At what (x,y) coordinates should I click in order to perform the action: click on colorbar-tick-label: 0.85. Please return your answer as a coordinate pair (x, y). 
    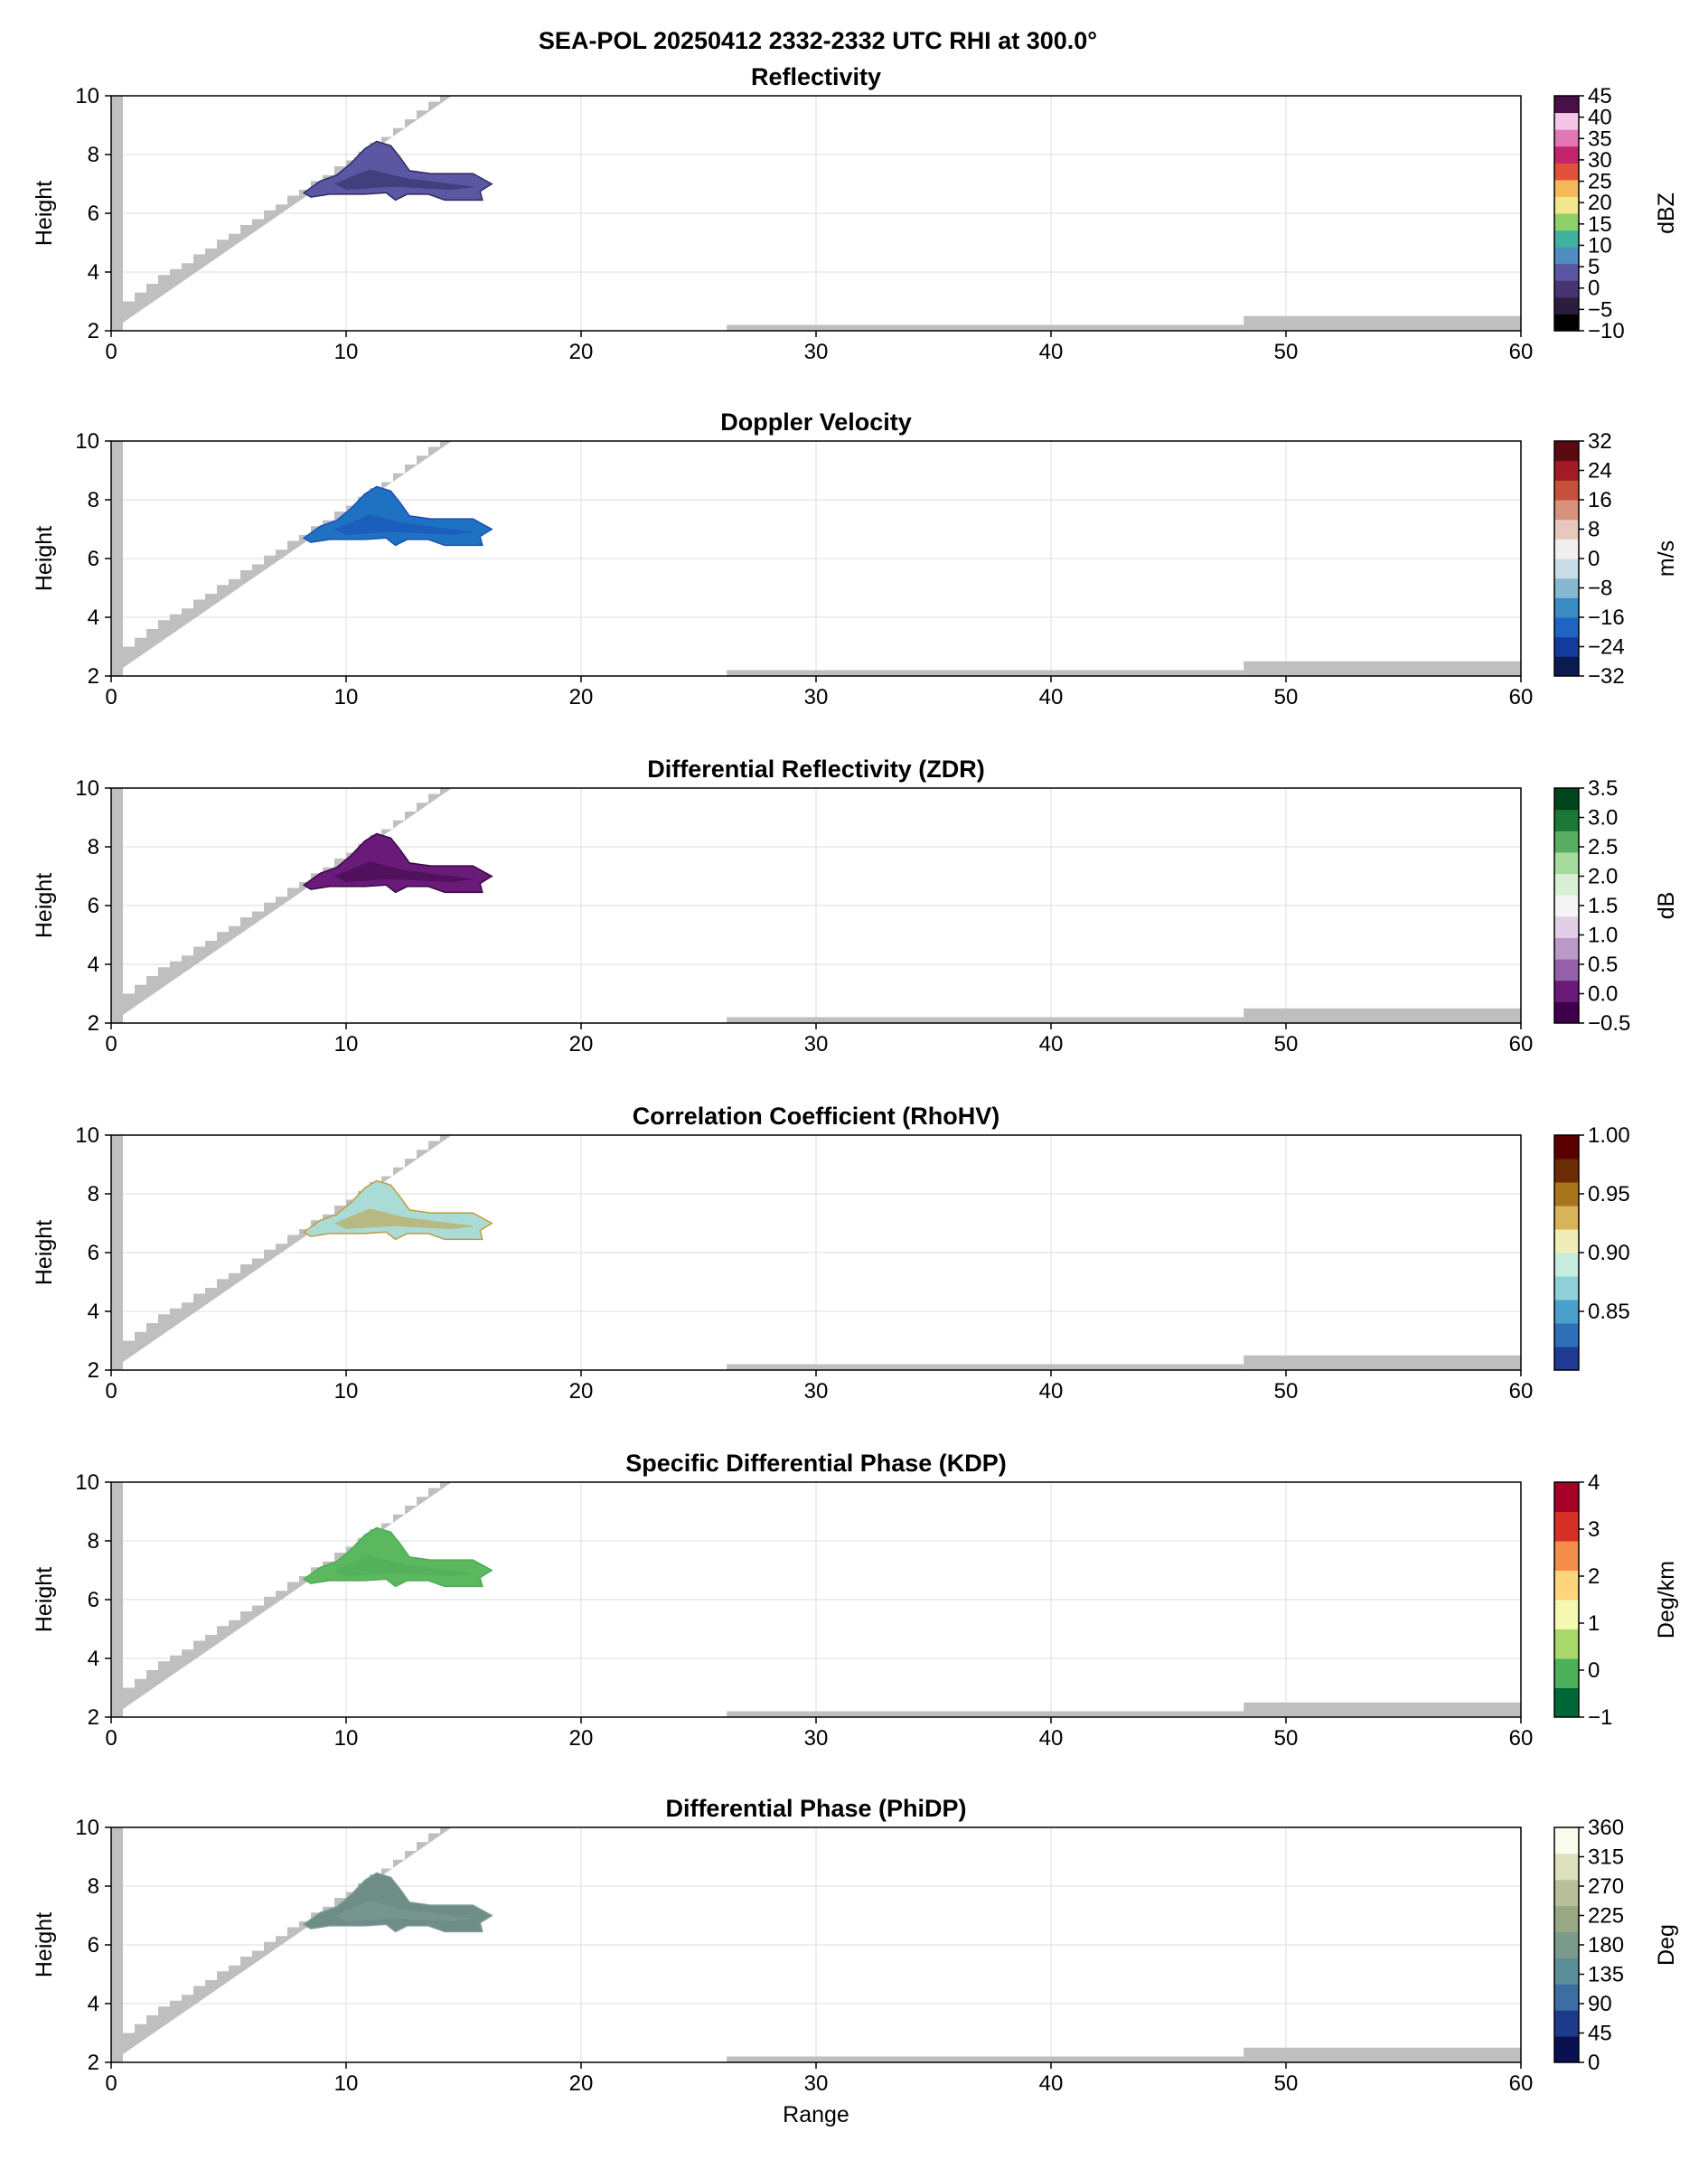
    Looking at the image, I should click on (1609, 1312).